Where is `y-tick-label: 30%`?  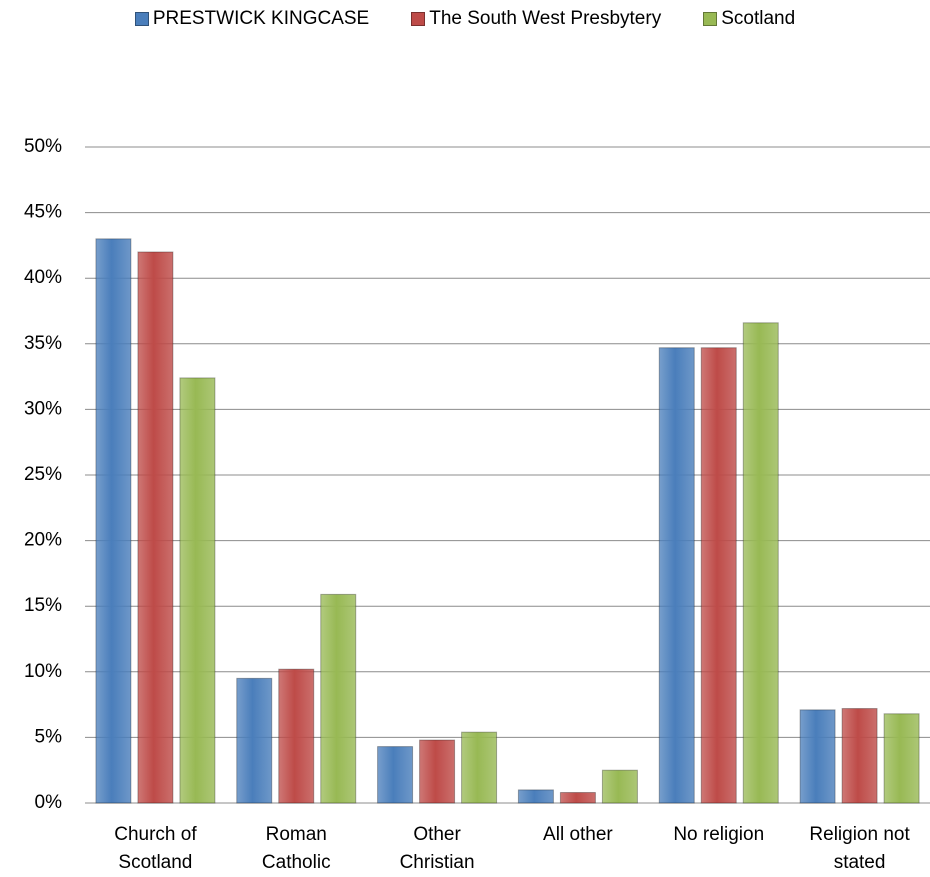
y-tick-label: 30% is located at coordinates (43, 408).